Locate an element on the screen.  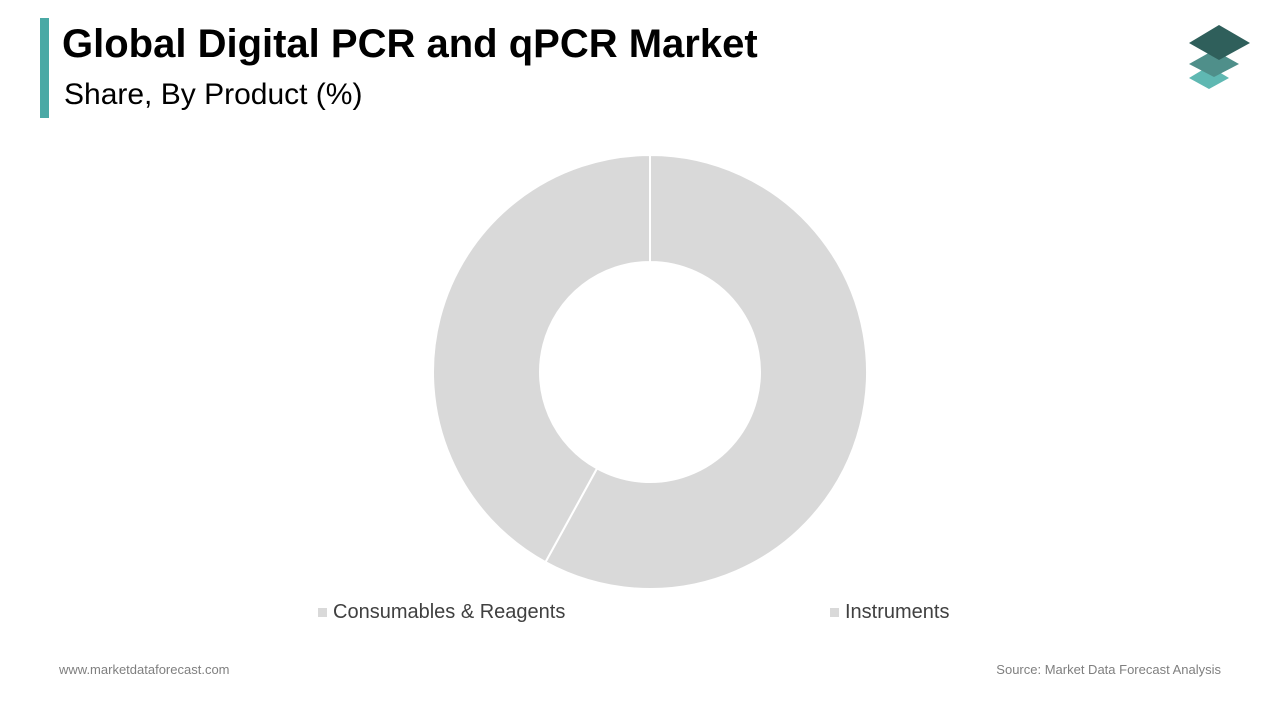
footer-website: www.marketdataforecast.com is located at coordinates (144, 669).